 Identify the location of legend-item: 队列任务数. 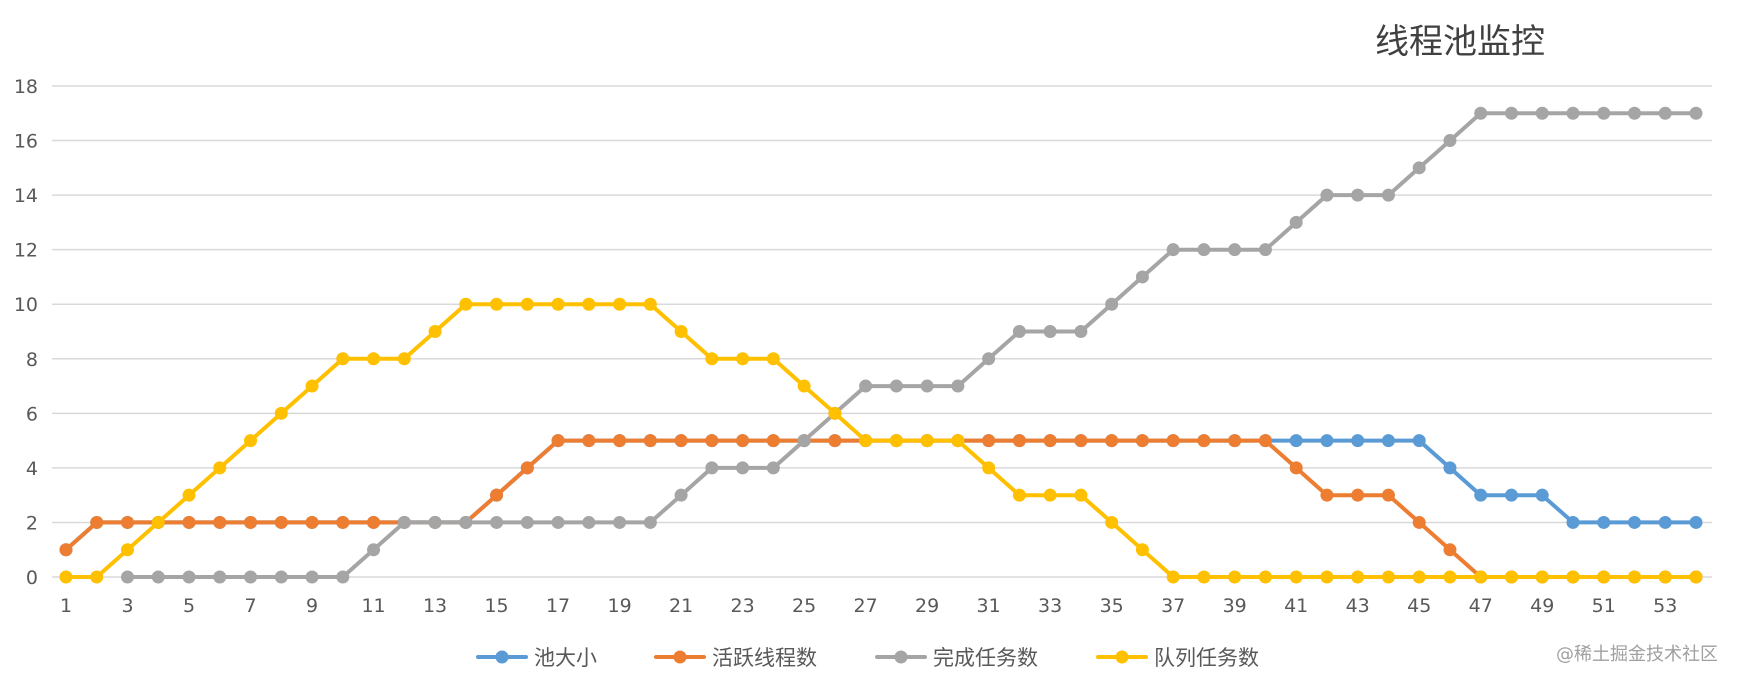
(1177, 658).